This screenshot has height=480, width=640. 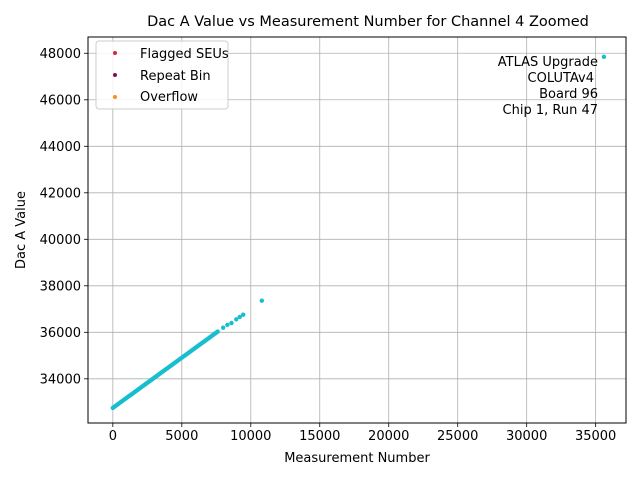 I want to click on legend-marker-repeat-bin, so click(x=115, y=75).